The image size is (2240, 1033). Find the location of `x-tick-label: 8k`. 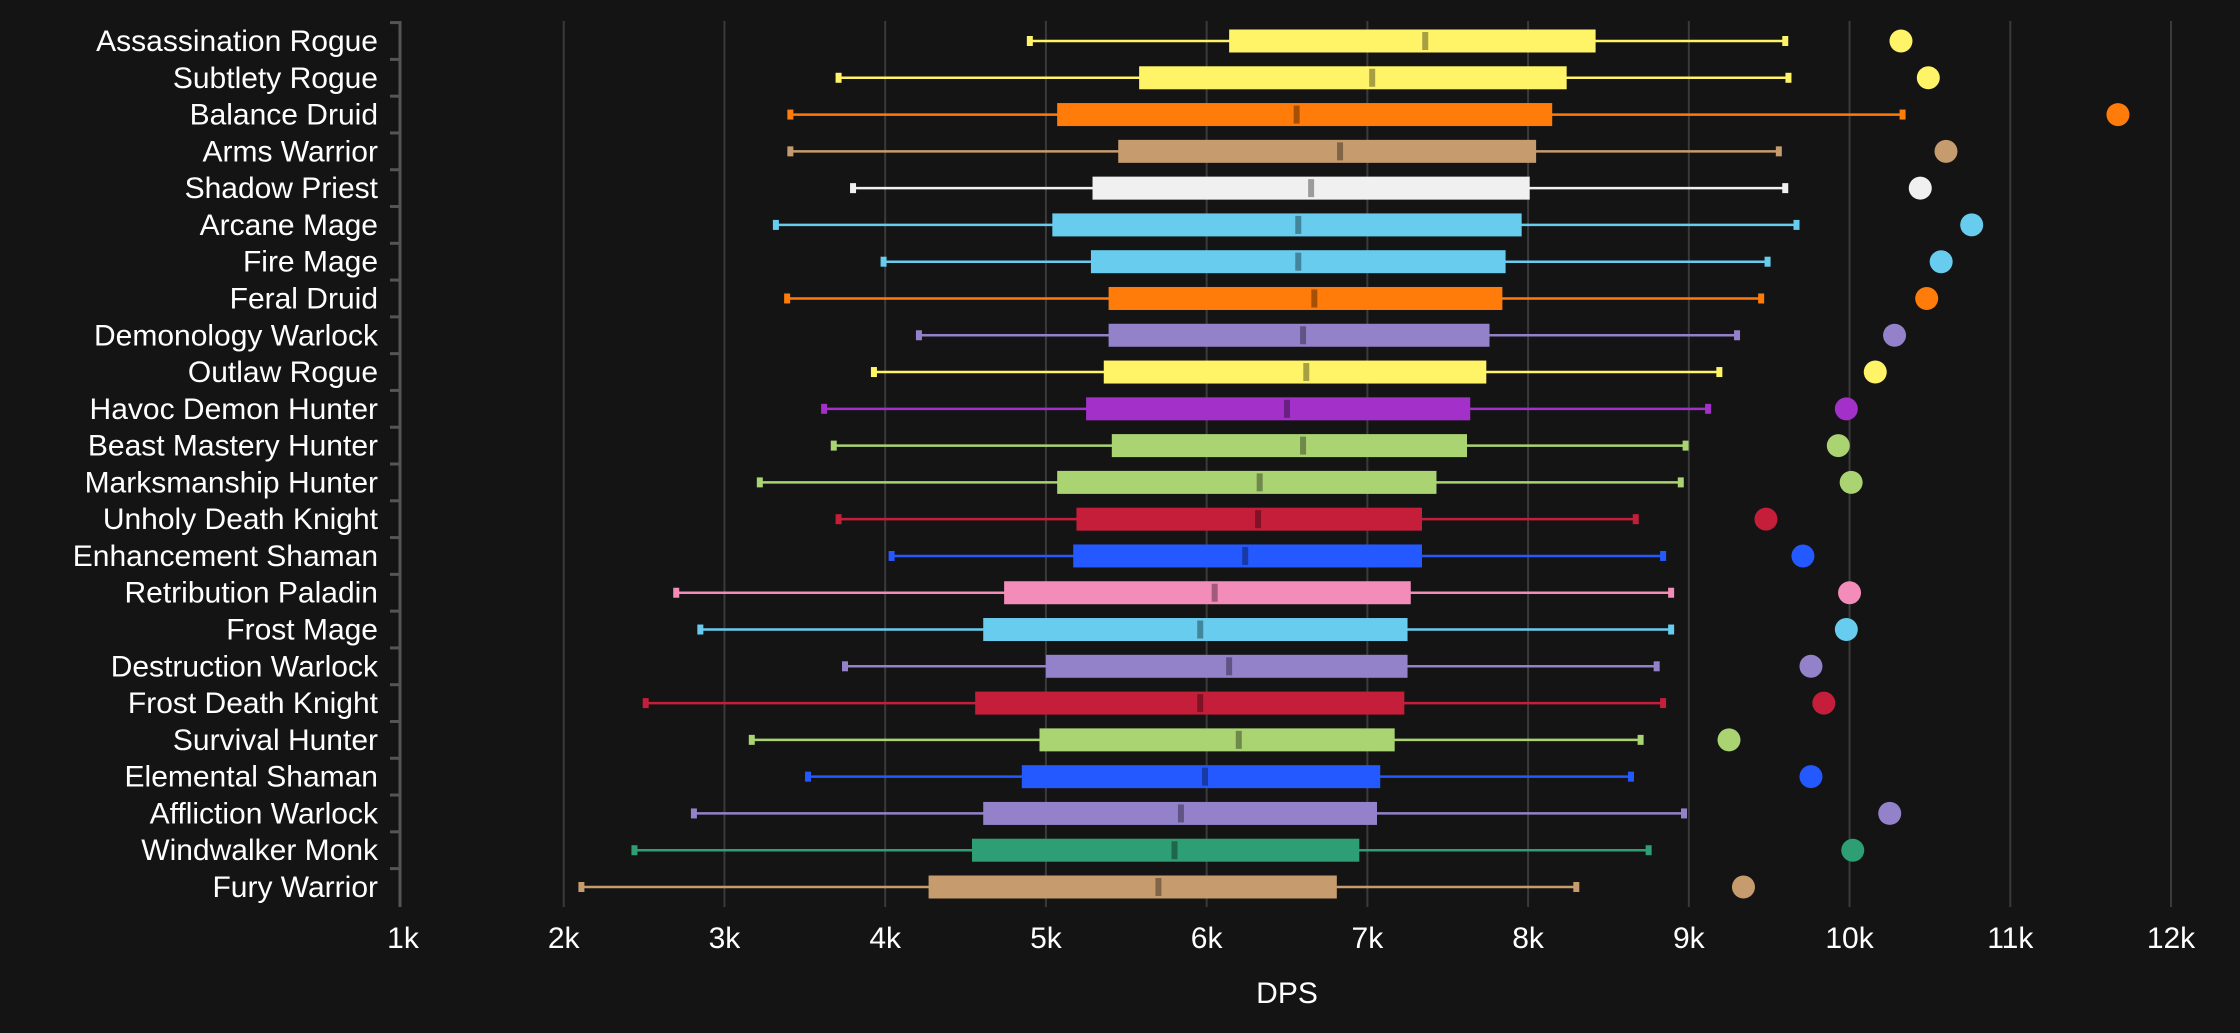

x-tick-label: 8k is located at coordinates (1528, 938).